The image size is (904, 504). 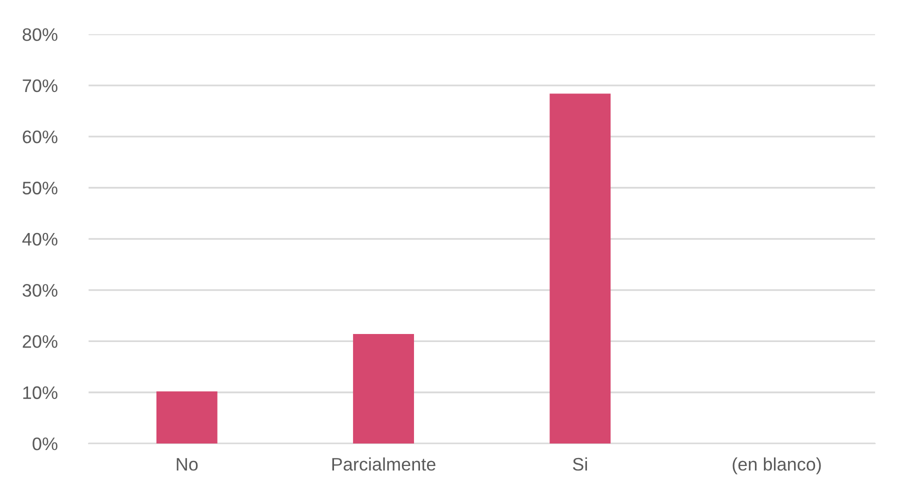 What do you see at coordinates (40, 188) in the screenshot?
I see `y-tick-label: 50%` at bounding box center [40, 188].